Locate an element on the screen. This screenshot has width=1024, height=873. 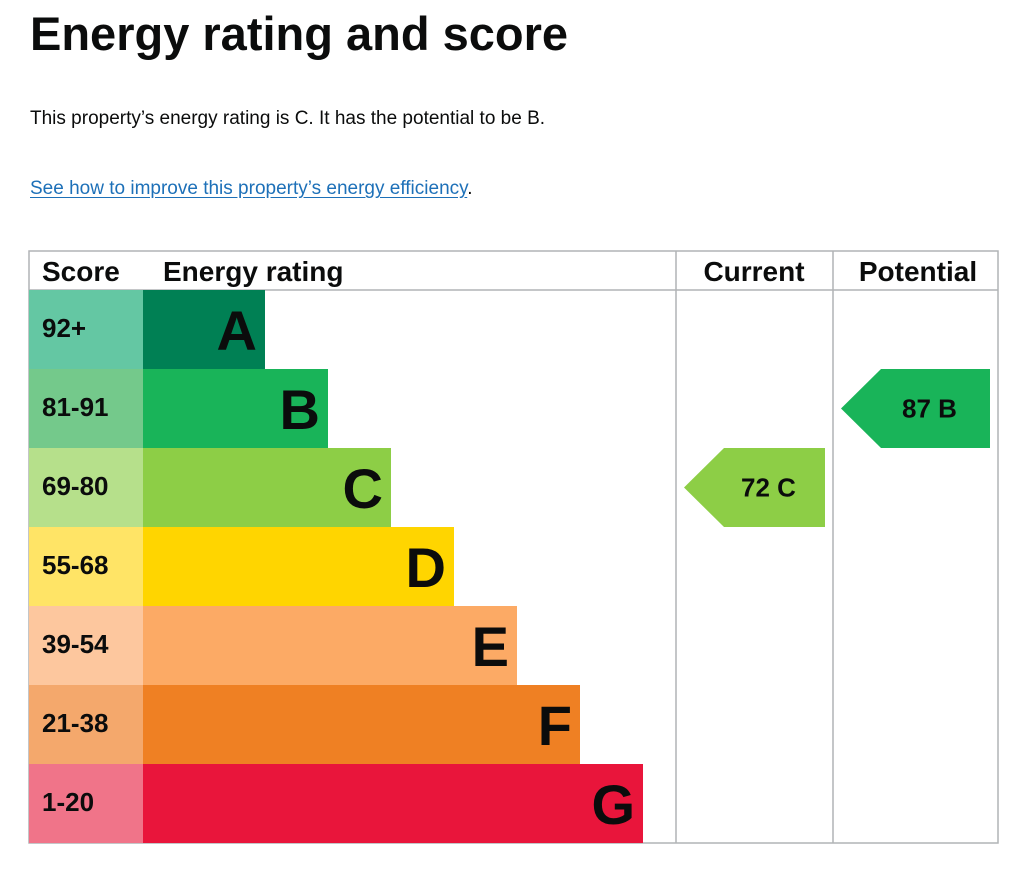
current-rating-arrow is located at coordinates (754, 487).